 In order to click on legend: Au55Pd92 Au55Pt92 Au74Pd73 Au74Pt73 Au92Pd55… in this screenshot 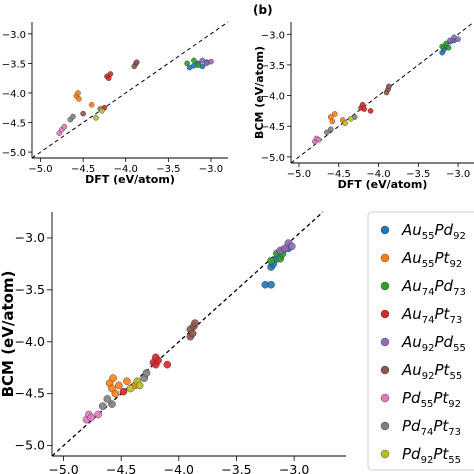, I will do `click(420, 341)`.